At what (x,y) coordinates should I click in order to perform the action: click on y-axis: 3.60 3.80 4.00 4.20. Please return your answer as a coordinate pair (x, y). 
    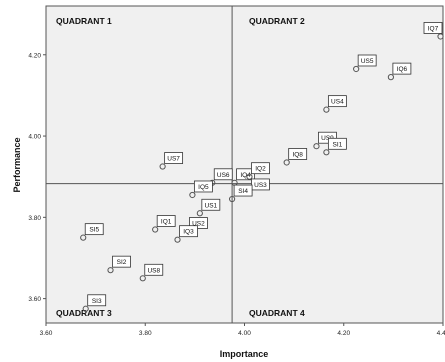
    Looking at the image, I should click on (37, 177).